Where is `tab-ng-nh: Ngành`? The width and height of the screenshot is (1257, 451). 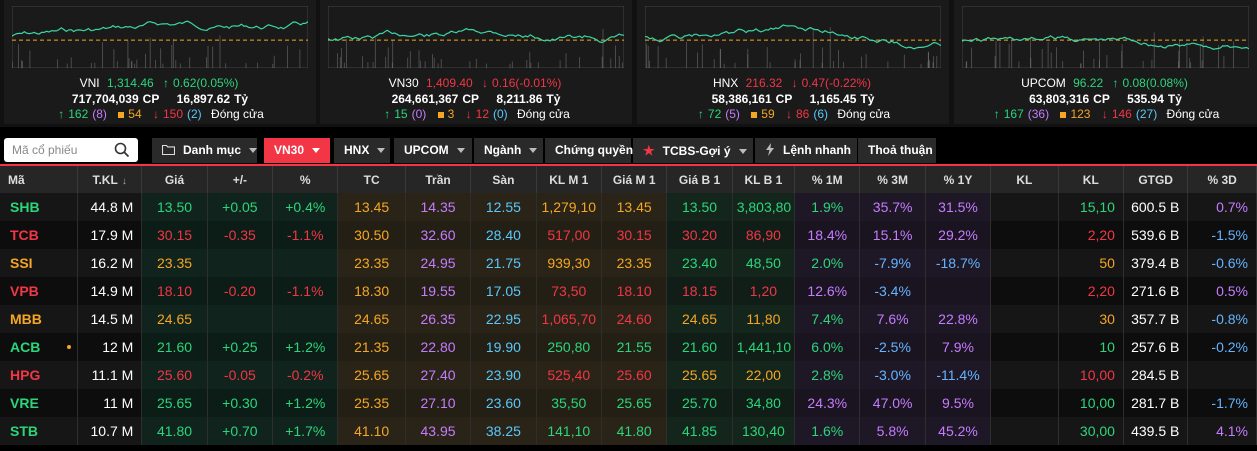 tab-ng-nh: Ngành is located at coordinates (508, 150).